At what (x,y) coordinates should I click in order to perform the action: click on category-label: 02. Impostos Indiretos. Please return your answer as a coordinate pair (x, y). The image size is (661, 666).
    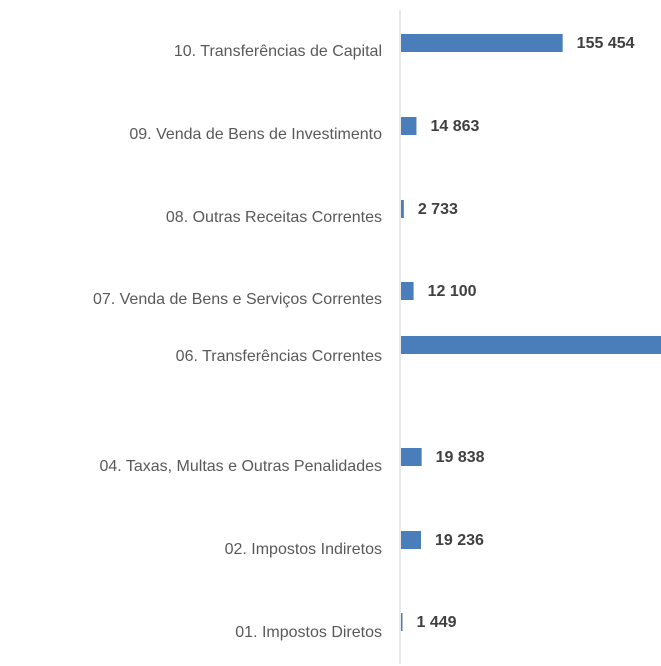
    Looking at the image, I should click on (303, 549).